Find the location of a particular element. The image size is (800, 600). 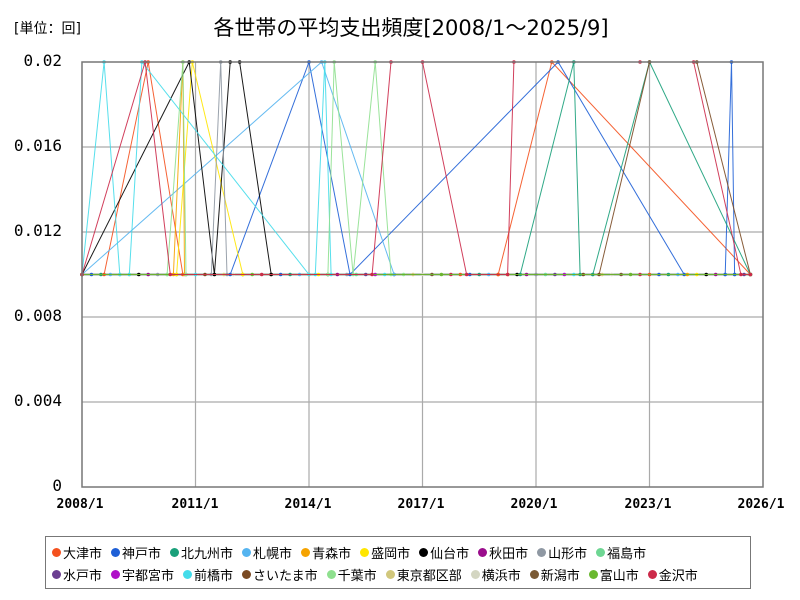

legend-label: 札幌市 is located at coordinates (273, 554).